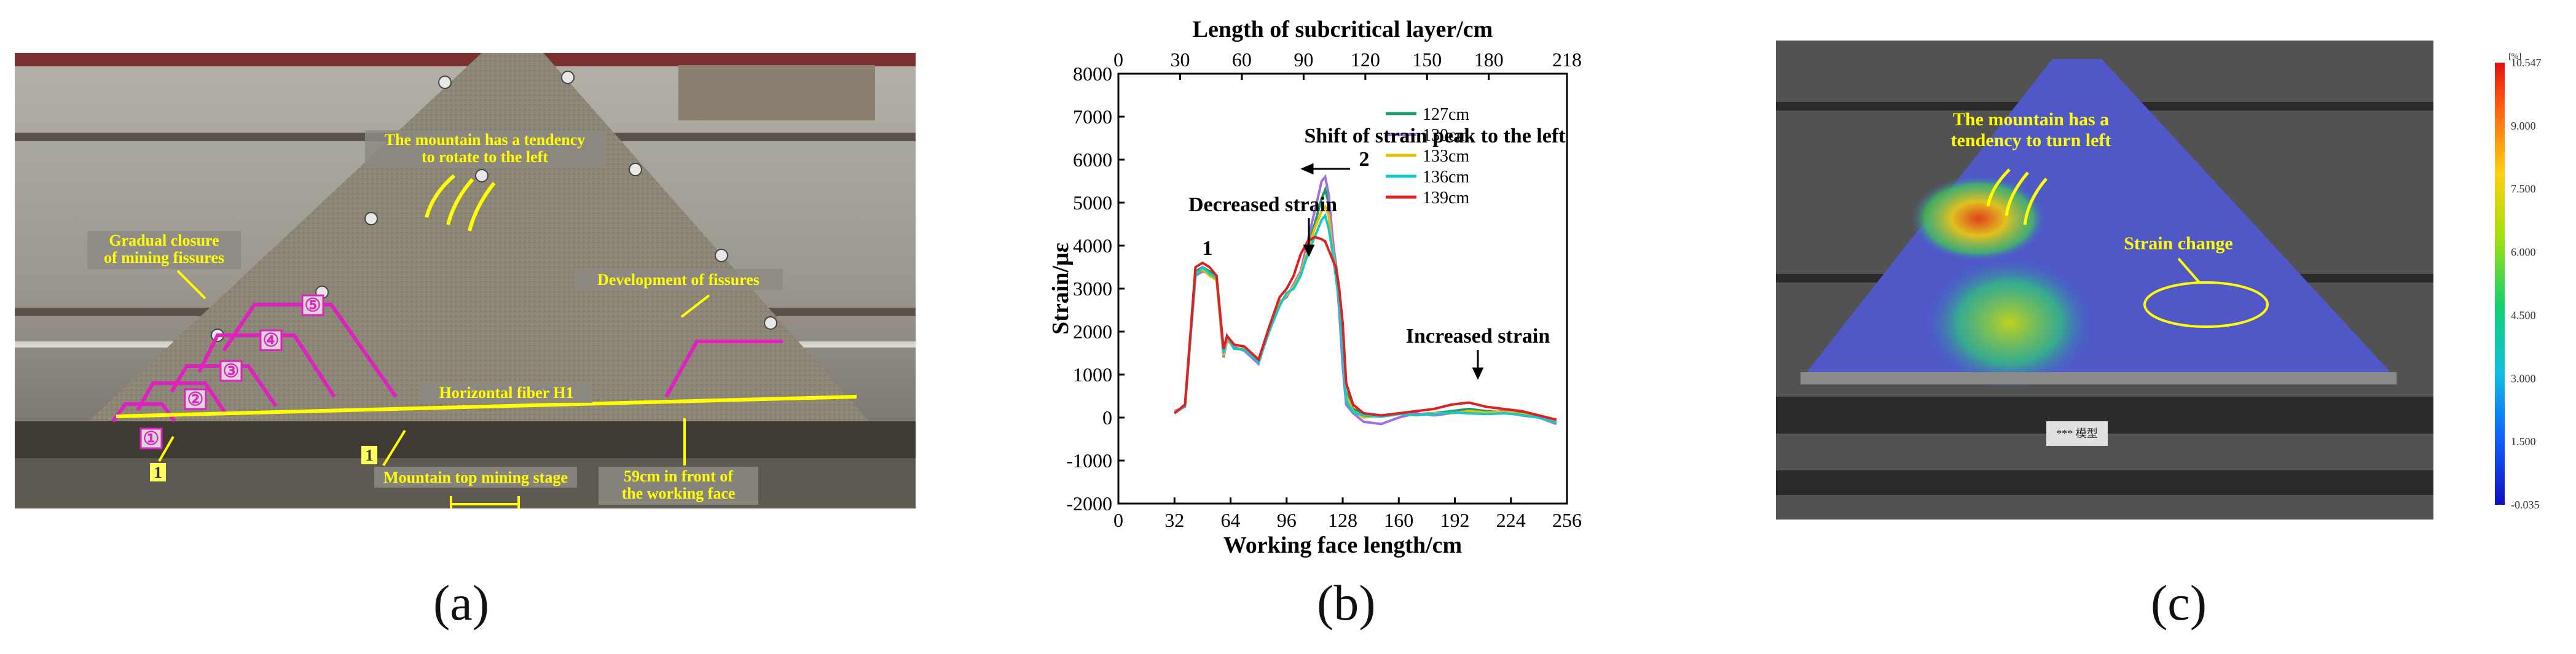 This screenshot has width=2576, height=654. I want to click on annotation-turn-line2: tendency to turn left, so click(2031, 140).